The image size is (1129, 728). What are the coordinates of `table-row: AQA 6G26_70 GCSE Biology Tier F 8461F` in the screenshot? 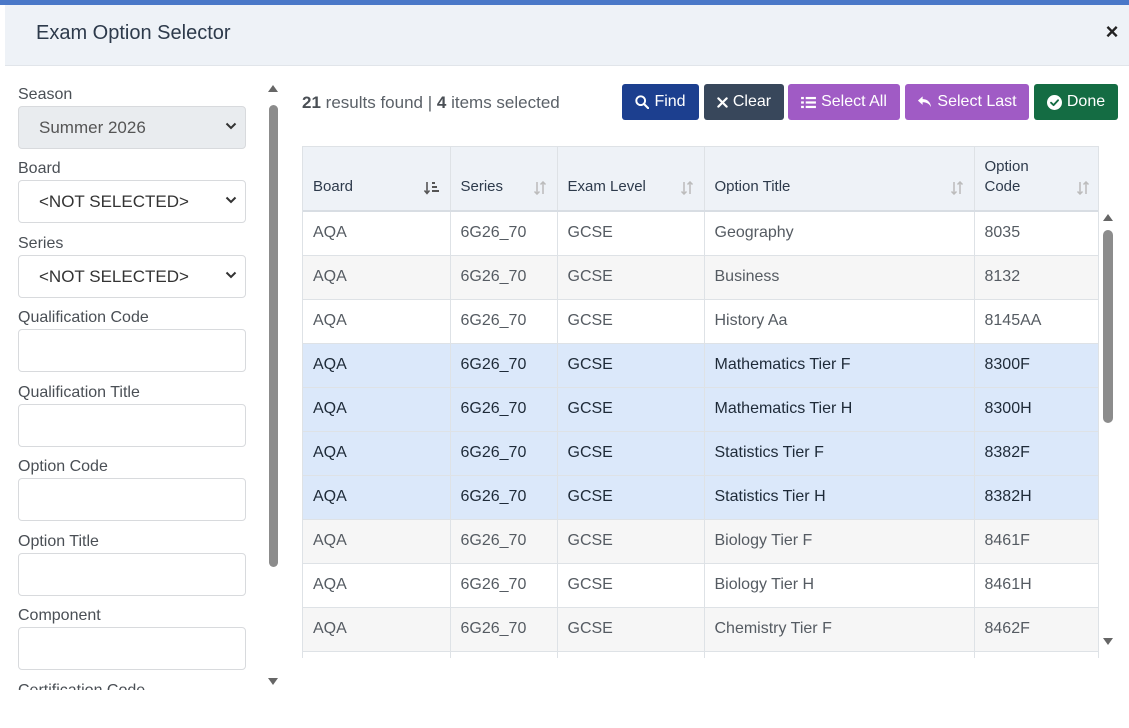 It's located at (700, 541).